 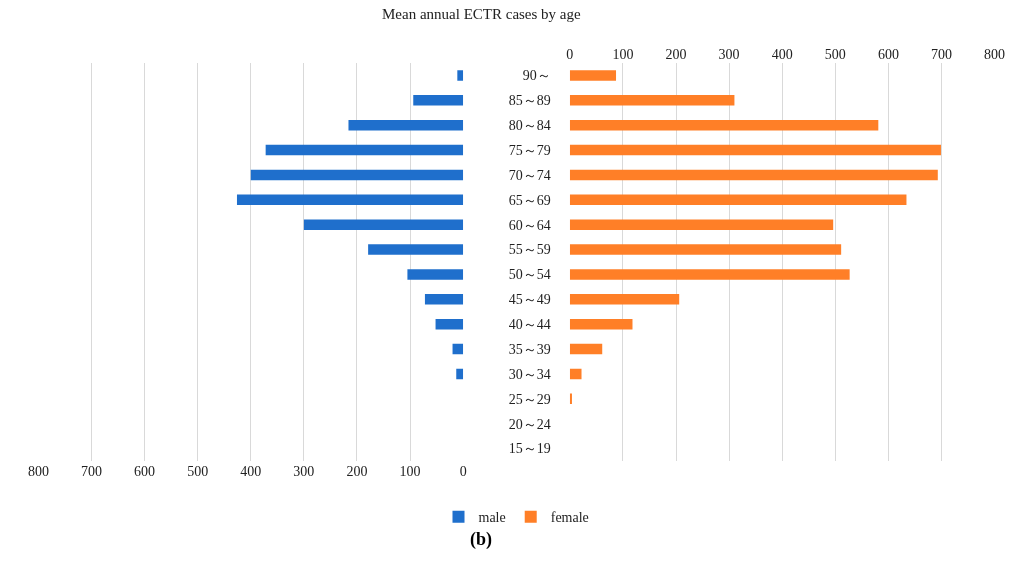 I want to click on legend-label: male, so click(x=492, y=518).